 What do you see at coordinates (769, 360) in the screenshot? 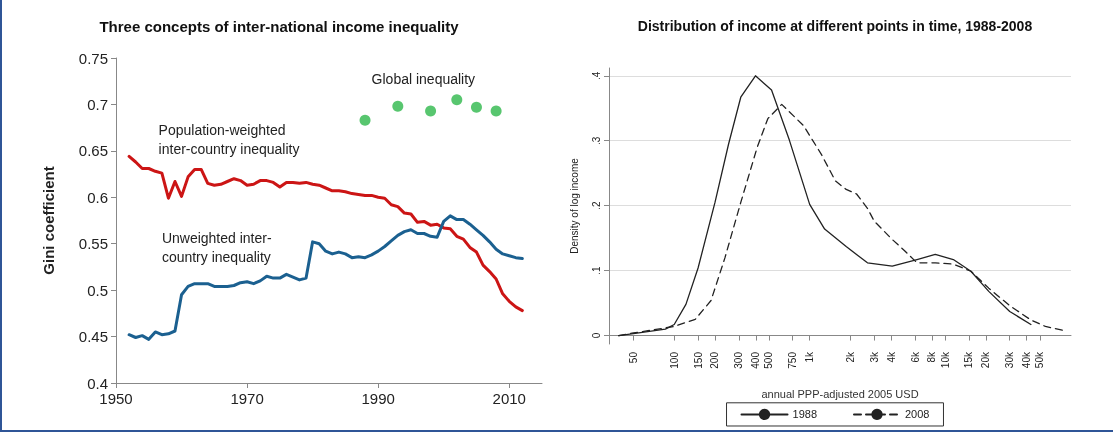
I see `x-tick-label: 500` at bounding box center [769, 360].